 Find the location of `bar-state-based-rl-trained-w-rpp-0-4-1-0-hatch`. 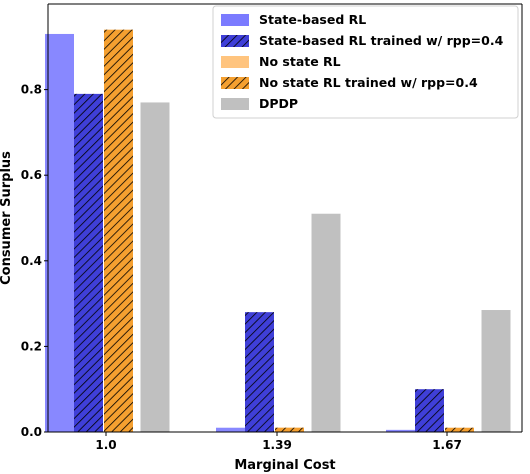

bar-state-based-rl-trained-w-rpp-0-4-1-0-hatch is located at coordinates (88, 262).